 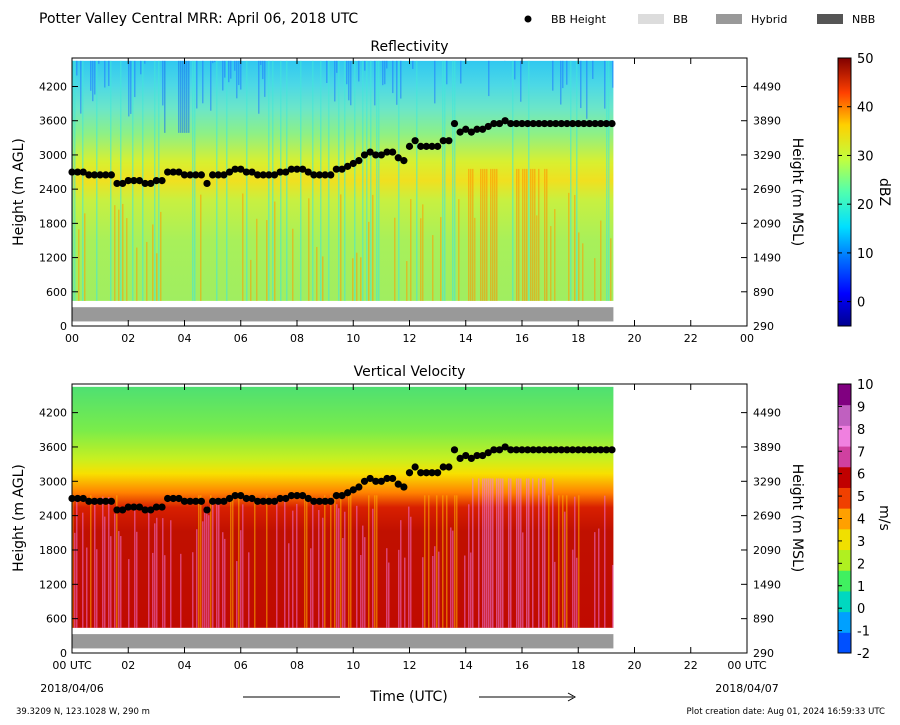 What do you see at coordinates (767, 155) in the screenshot?
I see `y-tick-label-right: 3290` at bounding box center [767, 155].